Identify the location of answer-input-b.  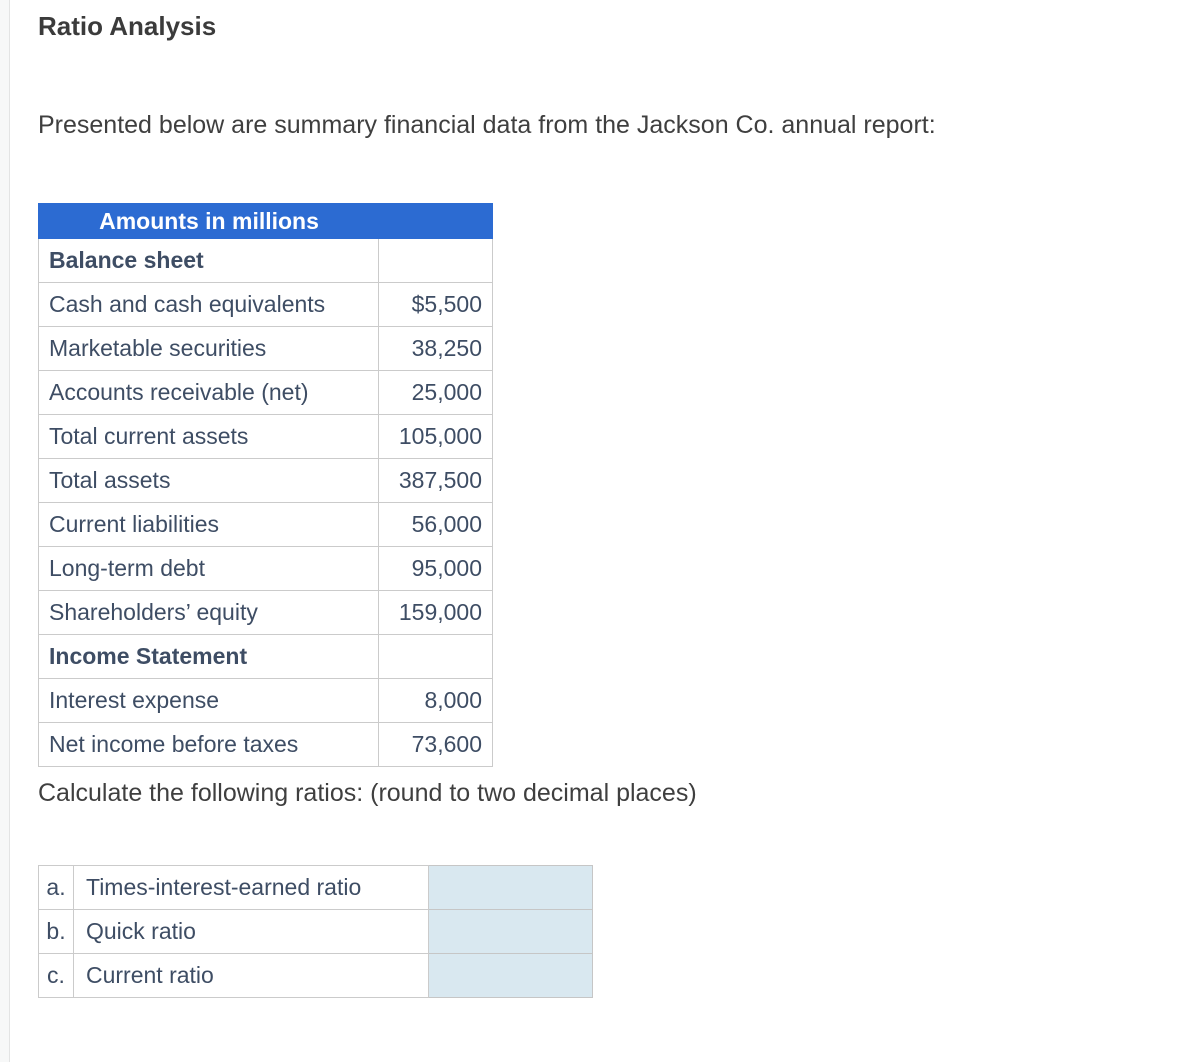
(510, 931).